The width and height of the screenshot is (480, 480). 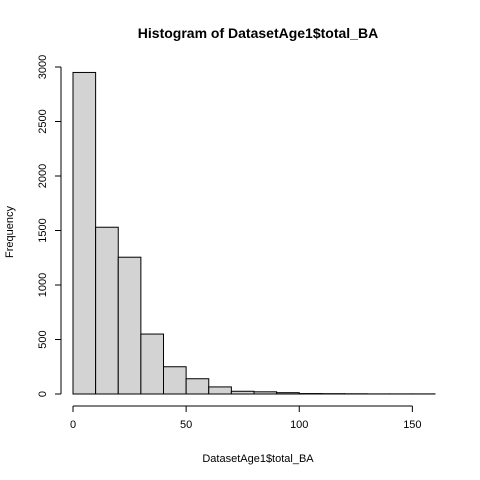 I want to click on y-tick-label: 500, so click(x=43, y=339).